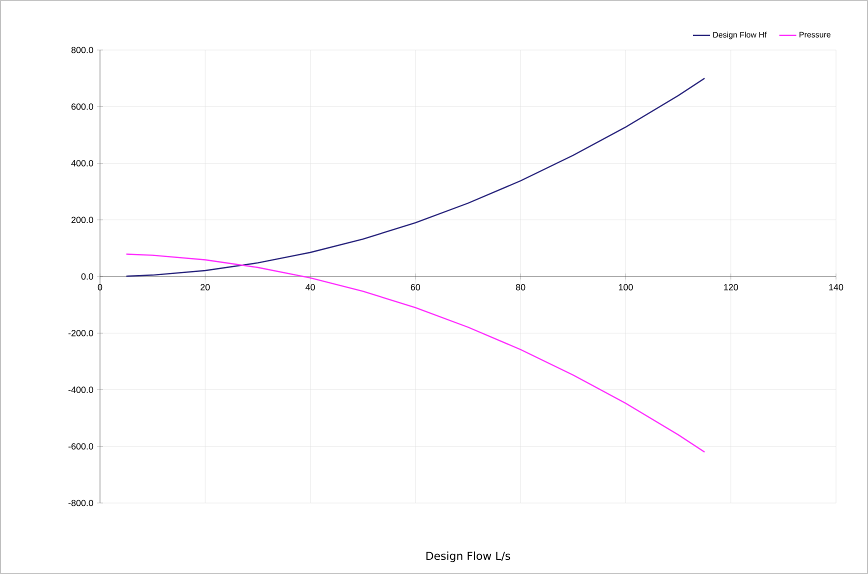  I want to click on y-tick-label: 400.0, so click(82, 163).